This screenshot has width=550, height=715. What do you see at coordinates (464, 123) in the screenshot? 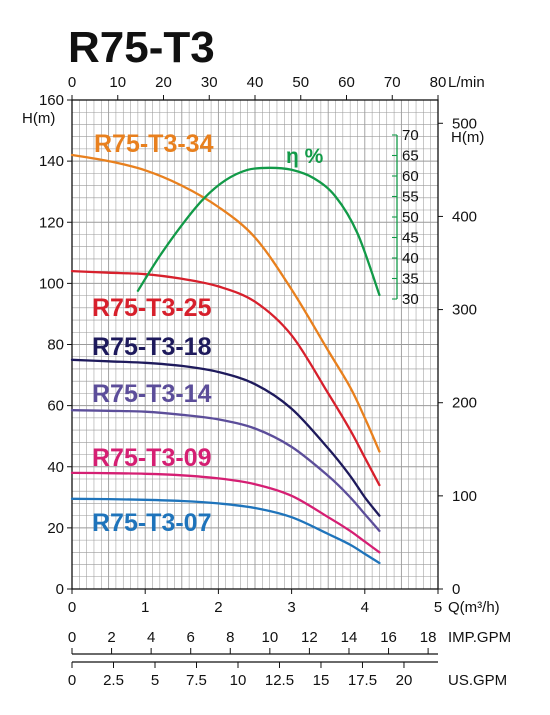
I see `y-right-tick-label: 500` at bounding box center [464, 123].